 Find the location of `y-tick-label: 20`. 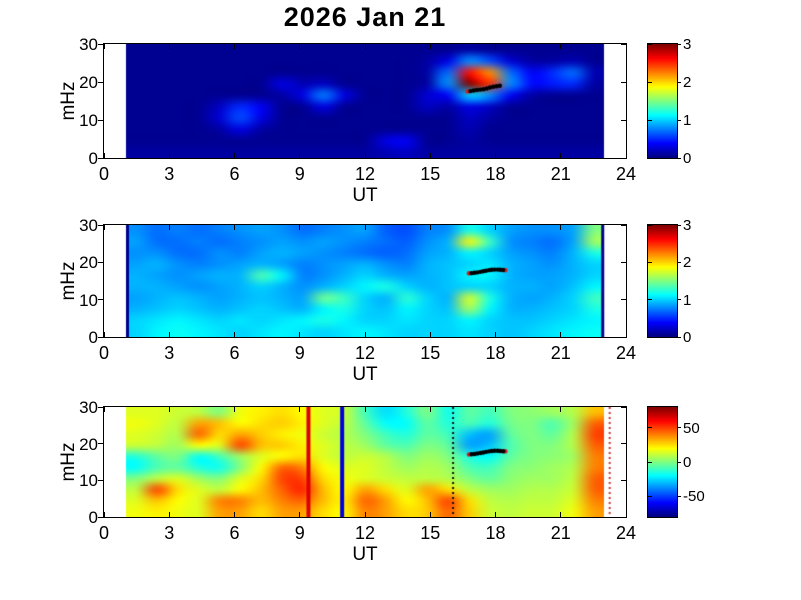

y-tick-label: 20 is located at coordinates (88, 82).